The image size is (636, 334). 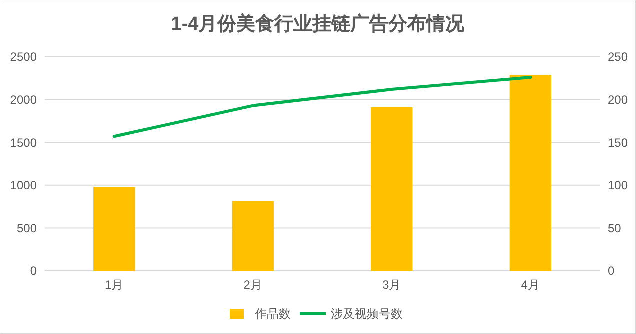 I want to click on y2-tick-label: 100, so click(x=618, y=185).